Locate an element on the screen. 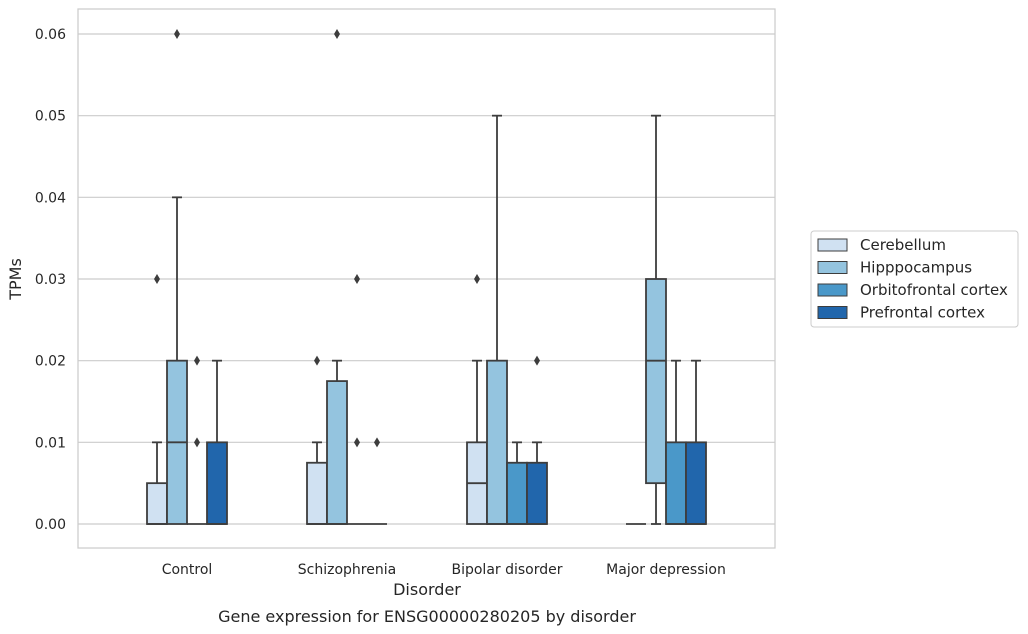 The image size is (1028, 634). x-axis-label: Disorder is located at coordinates (427, 589).